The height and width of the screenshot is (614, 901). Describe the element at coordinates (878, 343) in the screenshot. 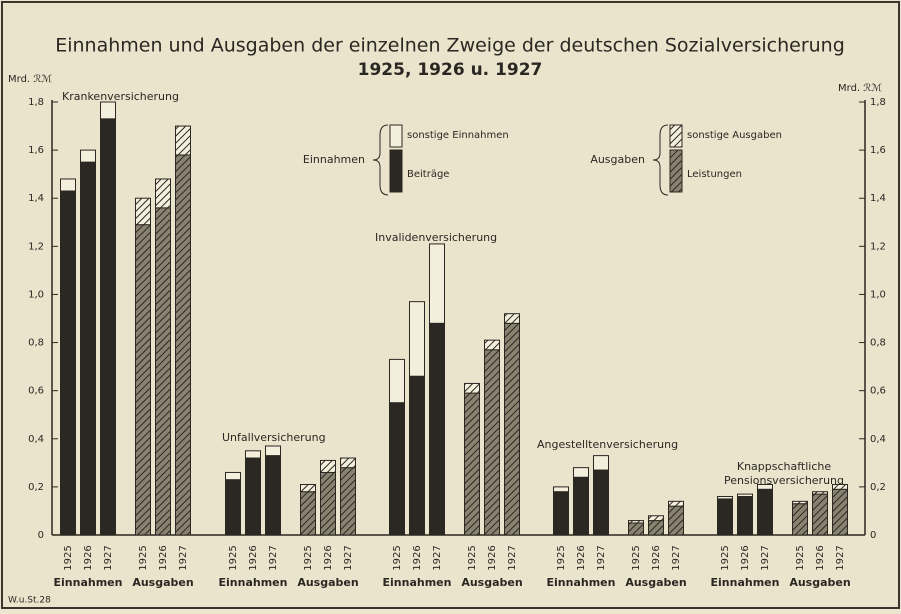

I see `y2-tick-label: 0,8` at that location.